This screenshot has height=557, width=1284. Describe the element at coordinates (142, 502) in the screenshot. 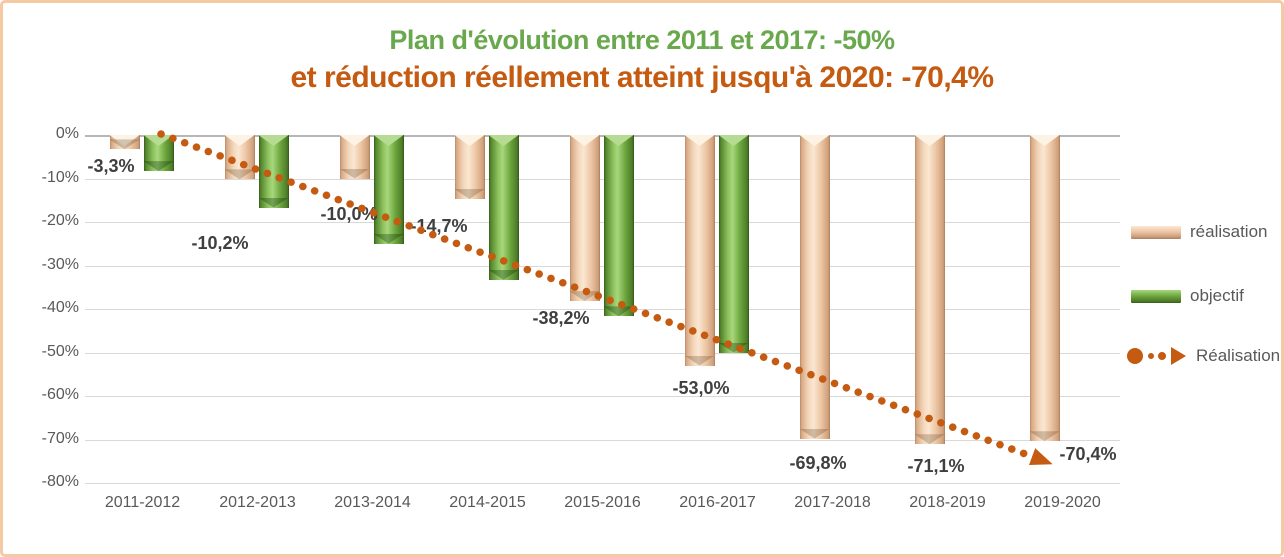

I see `xtick-label-2011-2012: 2011-2012` at that location.